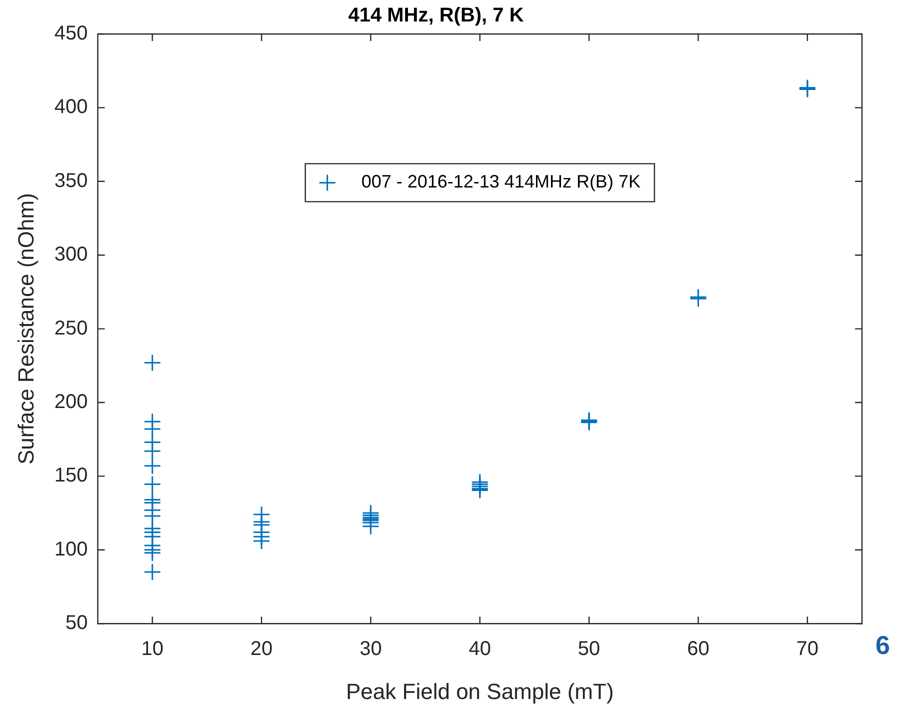 The height and width of the screenshot is (715, 902). What do you see at coordinates (261, 649) in the screenshot?
I see `x-tick-label: 20` at bounding box center [261, 649].